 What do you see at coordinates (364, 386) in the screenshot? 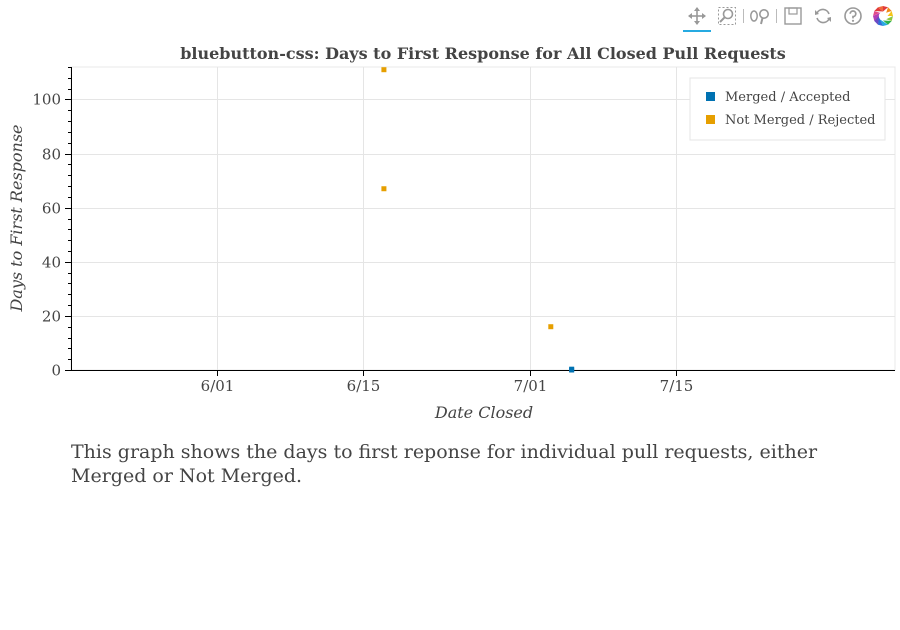
I see `x-tick-label: 6/15` at bounding box center [364, 386].